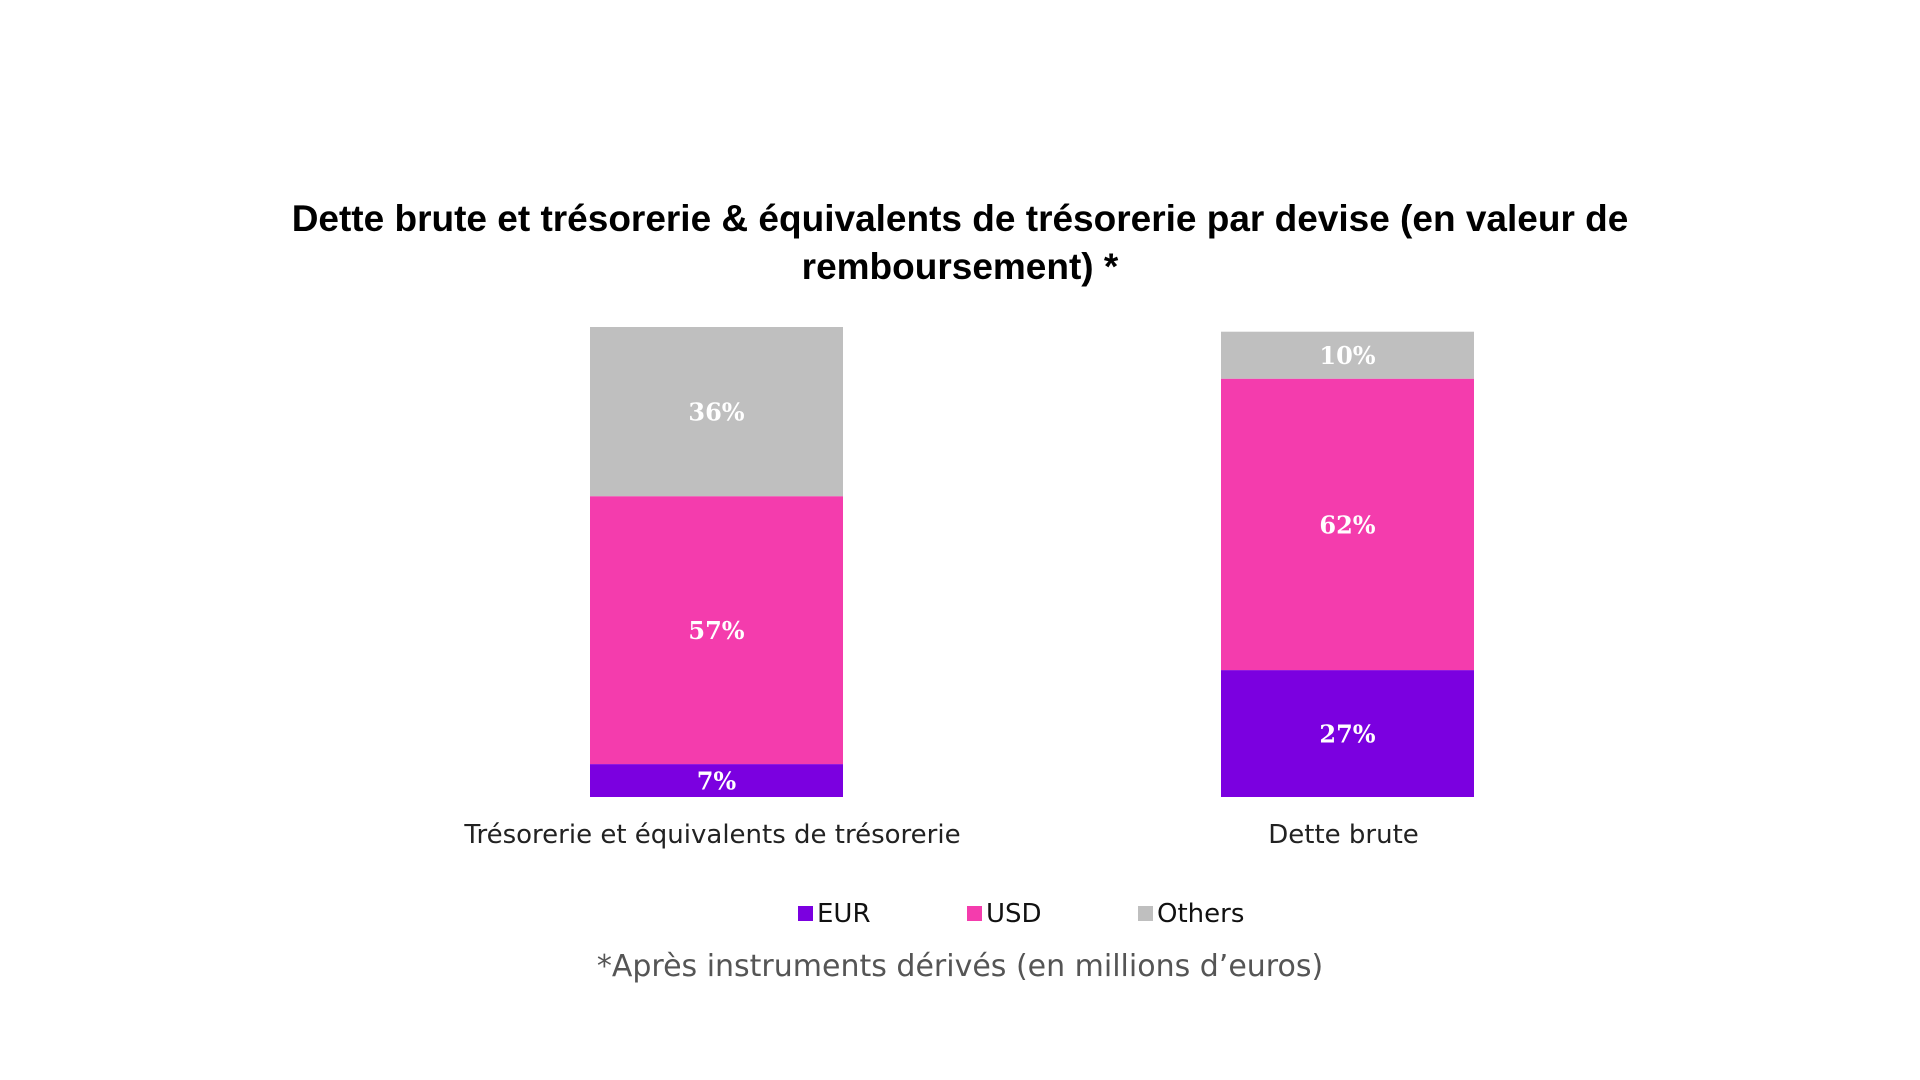  What do you see at coordinates (1014, 914) in the screenshot?
I see `legend-label-usd: USD` at bounding box center [1014, 914].